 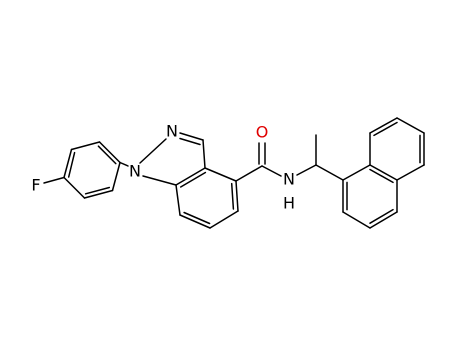 I want to click on atom-label: H, so click(x=289, y=203).